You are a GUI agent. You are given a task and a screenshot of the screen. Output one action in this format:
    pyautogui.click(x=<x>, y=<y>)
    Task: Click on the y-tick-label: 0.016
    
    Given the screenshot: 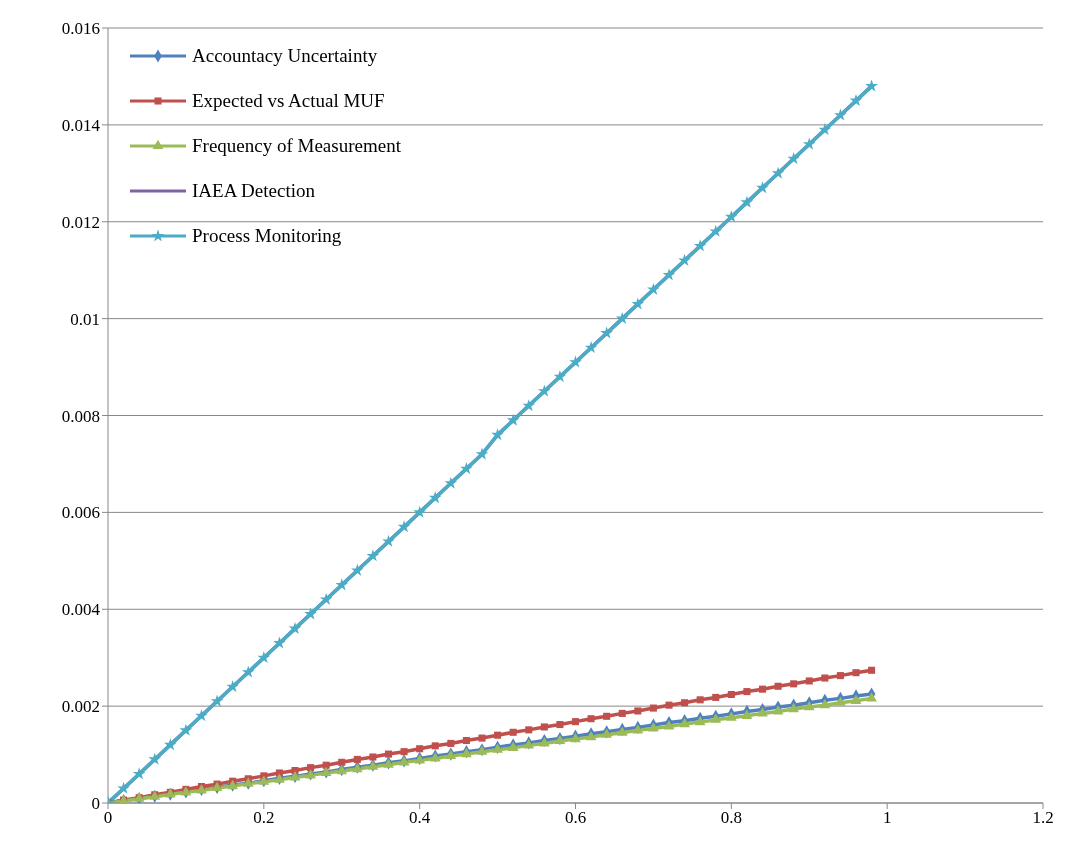 What is the action you would take?
    pyautogui.click(x=80, y=29)
    